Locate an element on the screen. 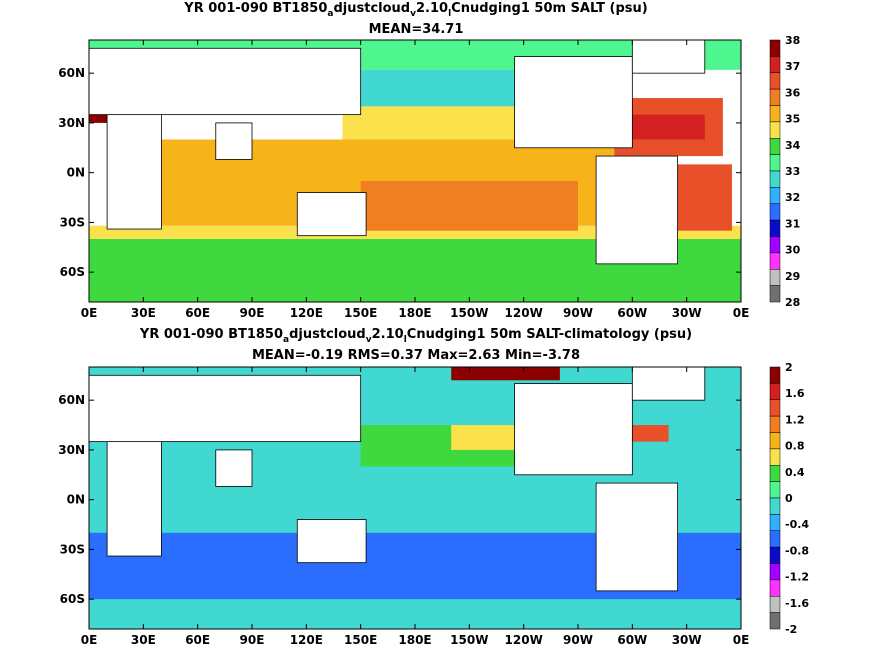  colorbar-tick-label: 0 is located at coordinates (789, 498).